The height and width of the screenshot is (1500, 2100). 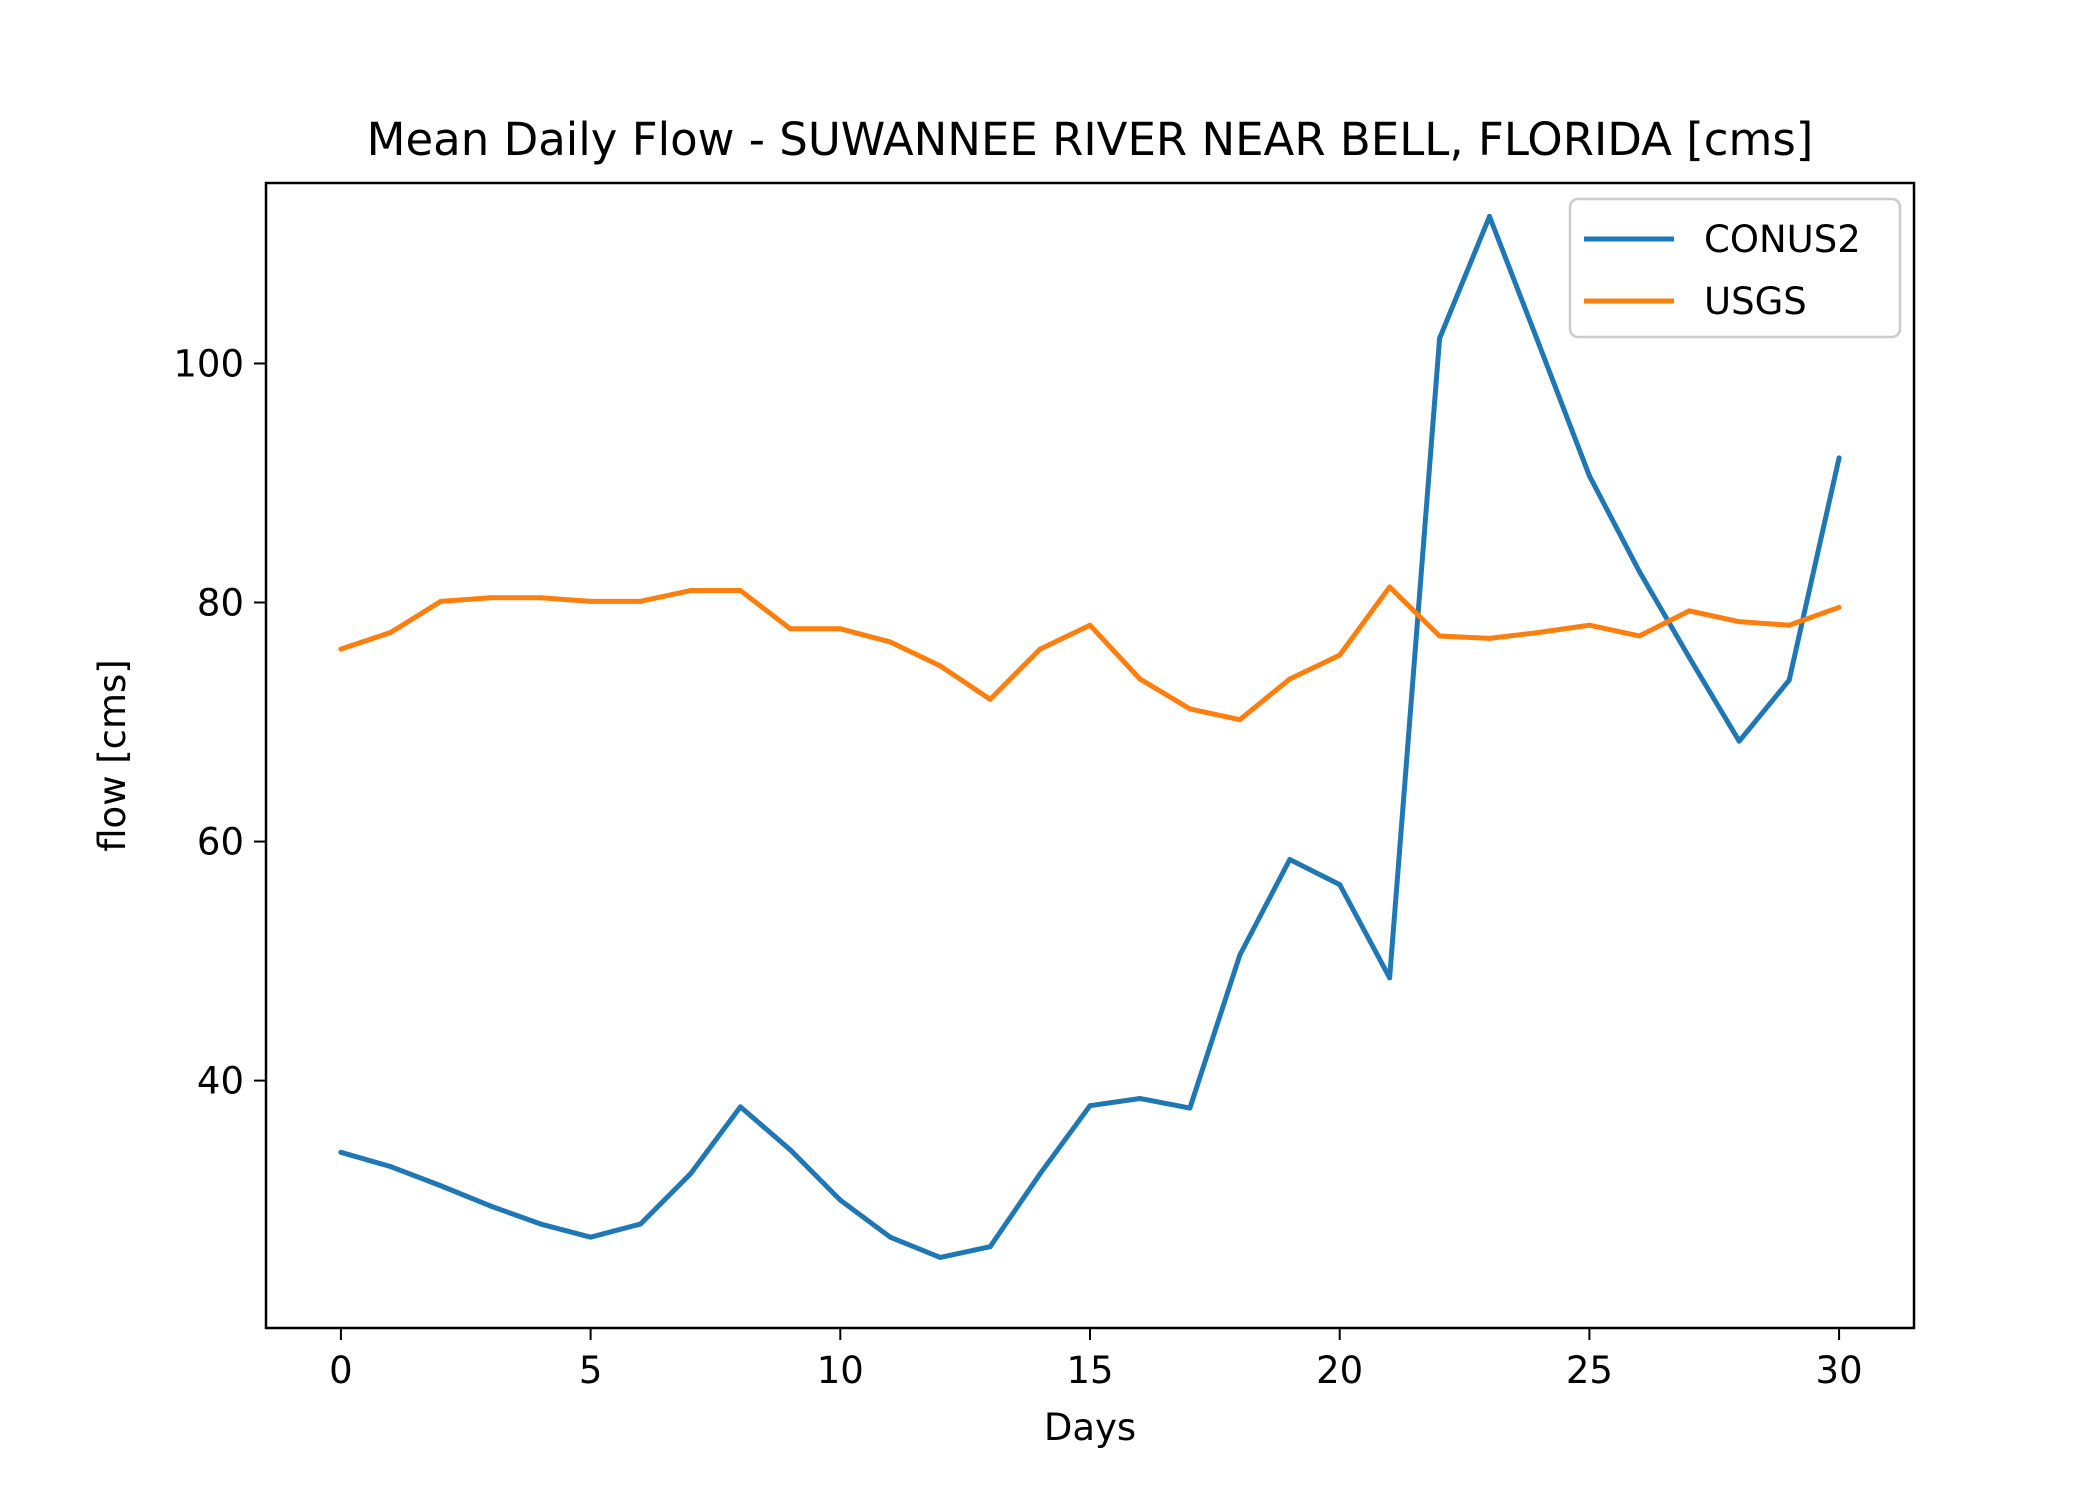 What do you see at coordinates (1090, 1427) in the screenshot?
I see `x-axis-title: Days` at bounding box center [1090, 1427].